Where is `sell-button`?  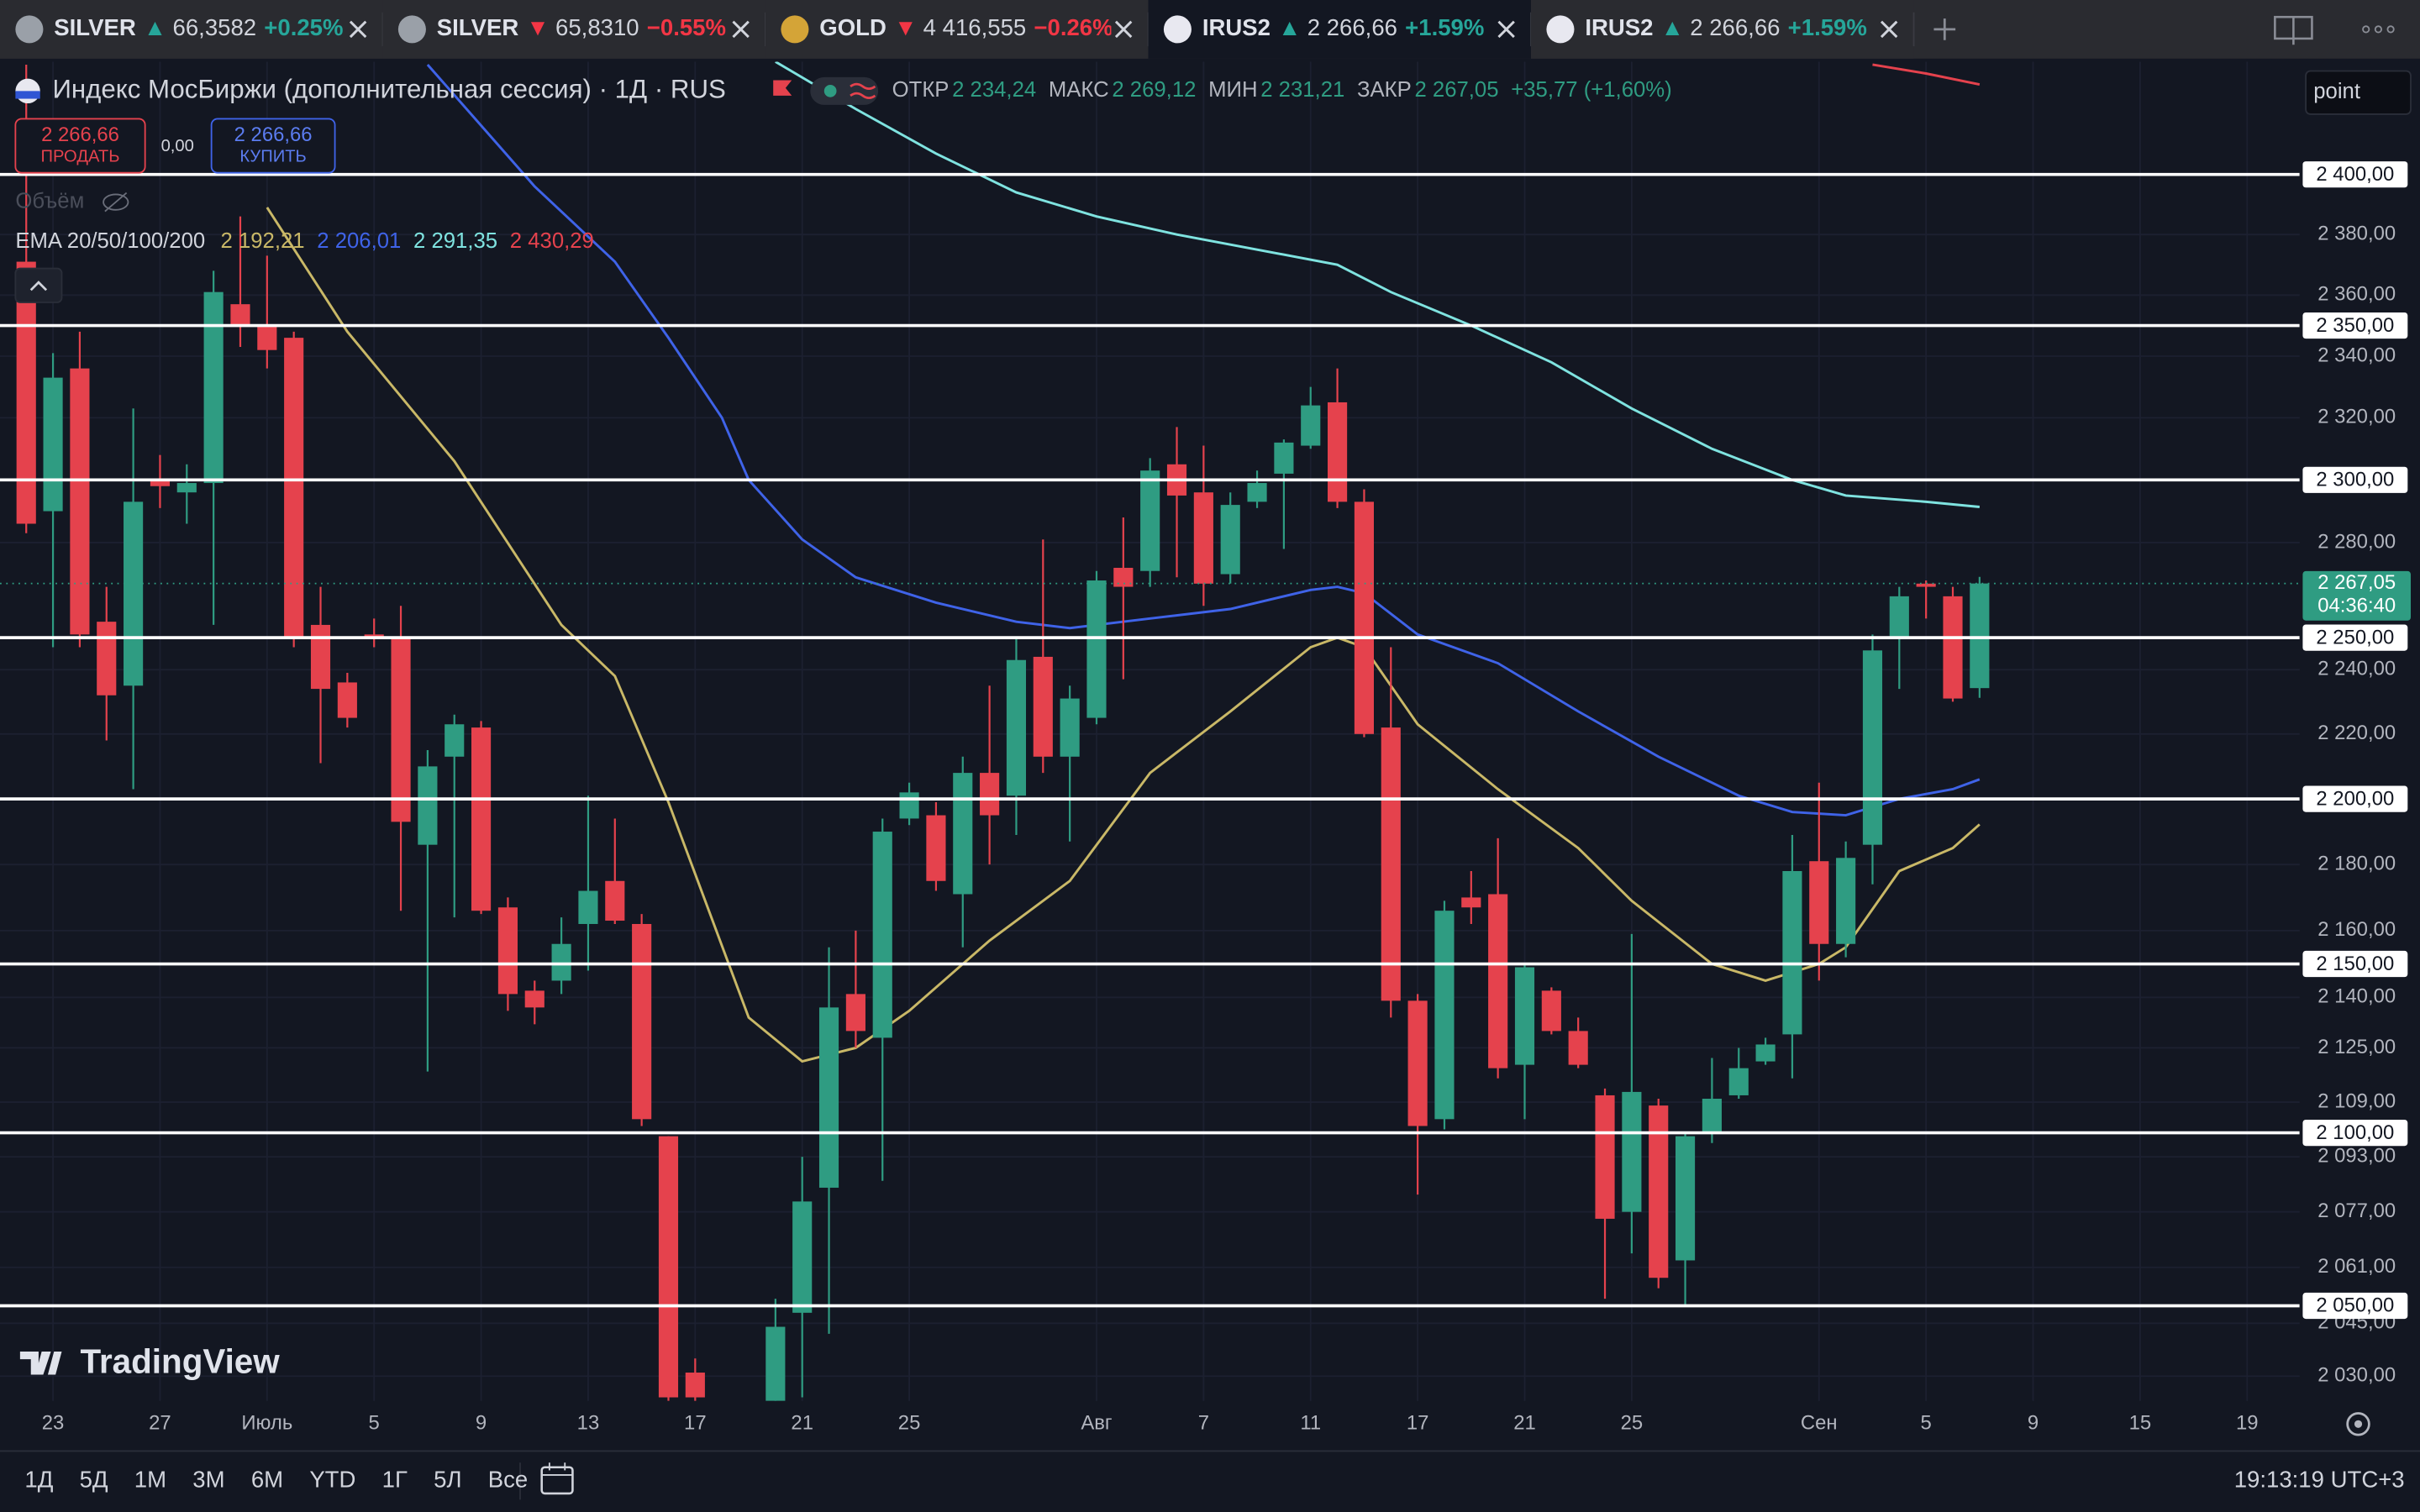 sell-button is located at coordinates (80, 146).